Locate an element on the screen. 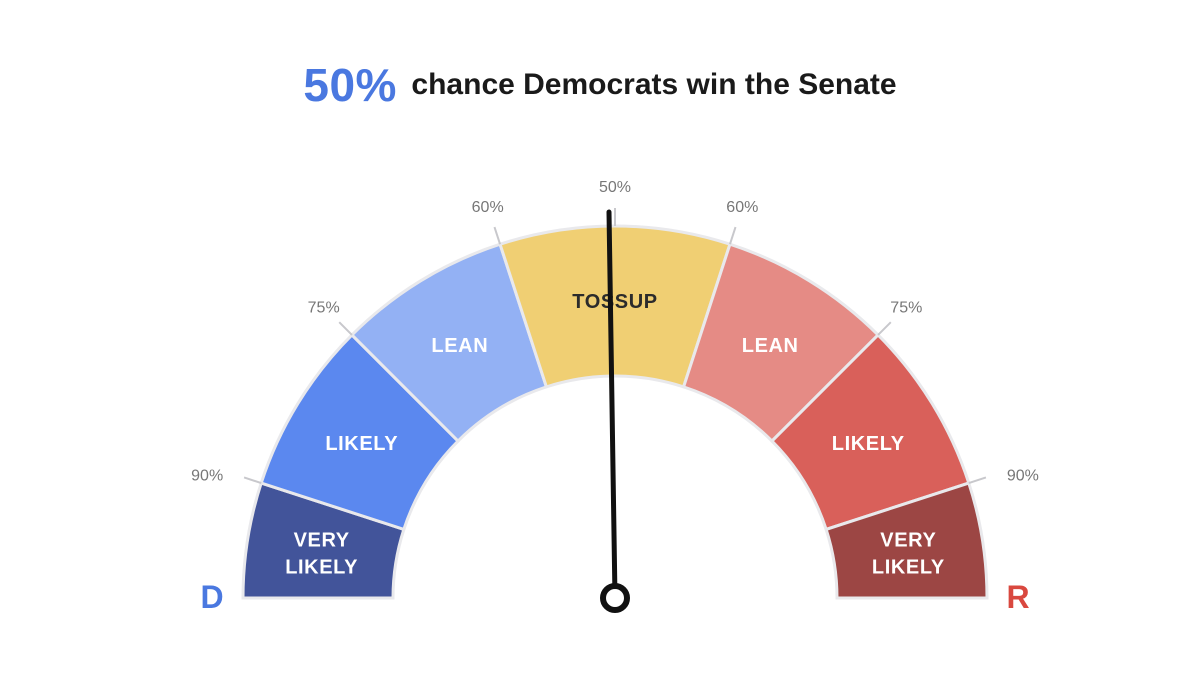 The width and height of the screenshot is (1200, 675). segment-label-line: TOSSUP is located at coordinates (614, 302).